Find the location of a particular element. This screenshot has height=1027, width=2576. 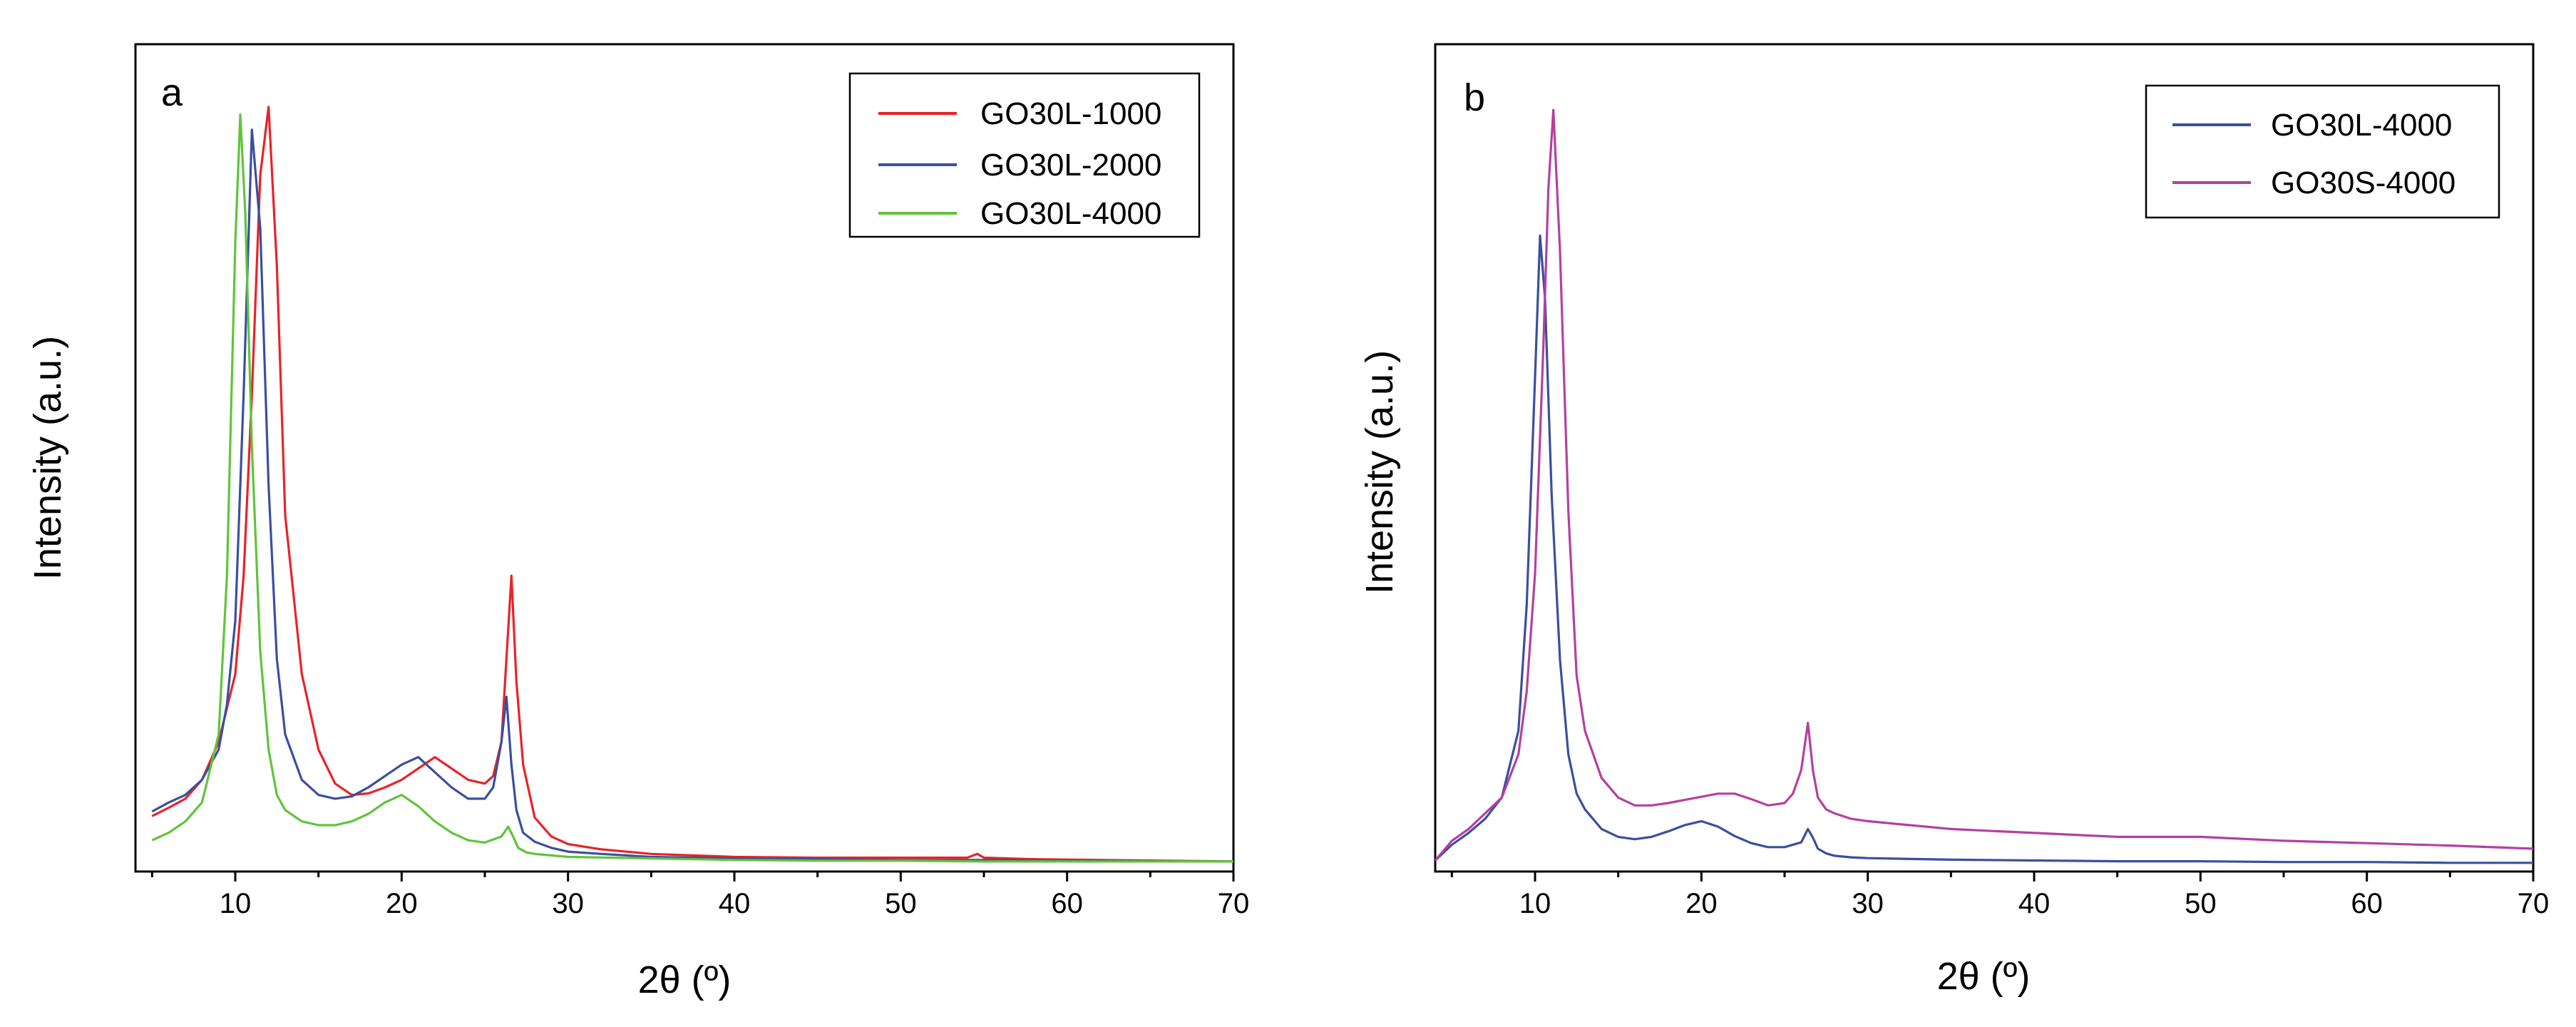

panel-a-legend: GO30L-1000 GO30L-2000 GO30L-4000 is located at coordinates (1024, 155).